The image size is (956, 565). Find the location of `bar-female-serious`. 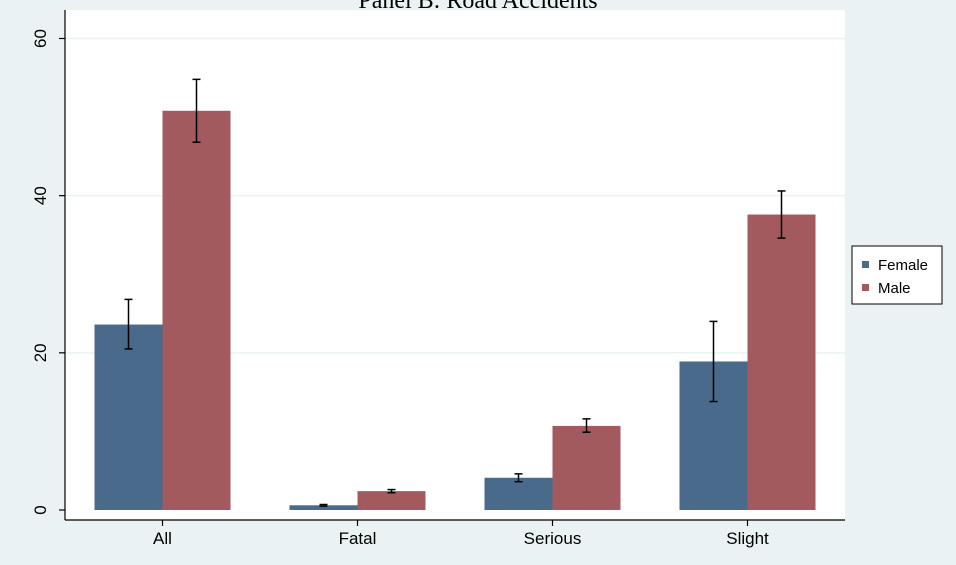

bar-female-serious is located at coordinates (518, 493).